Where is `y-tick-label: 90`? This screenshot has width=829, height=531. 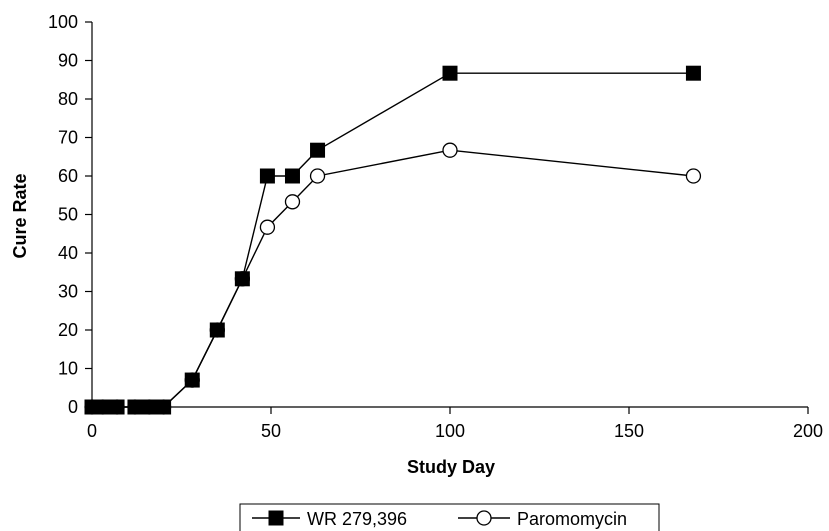
y-tick-label: 90 is located at coordinates (68, 61).